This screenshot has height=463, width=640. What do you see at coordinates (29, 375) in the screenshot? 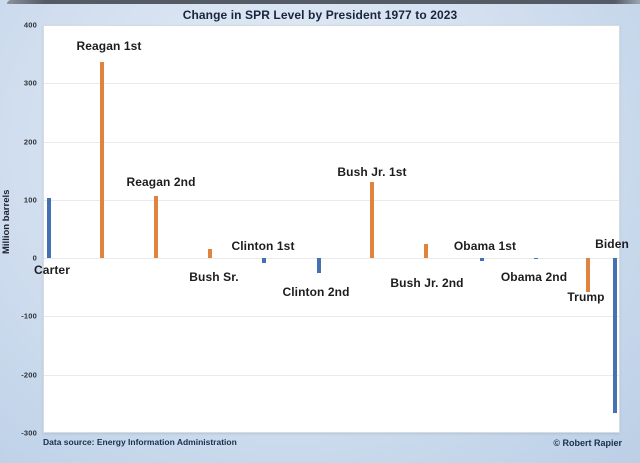
I see `y-tick--200: -200` at bounding box center [29, 375].